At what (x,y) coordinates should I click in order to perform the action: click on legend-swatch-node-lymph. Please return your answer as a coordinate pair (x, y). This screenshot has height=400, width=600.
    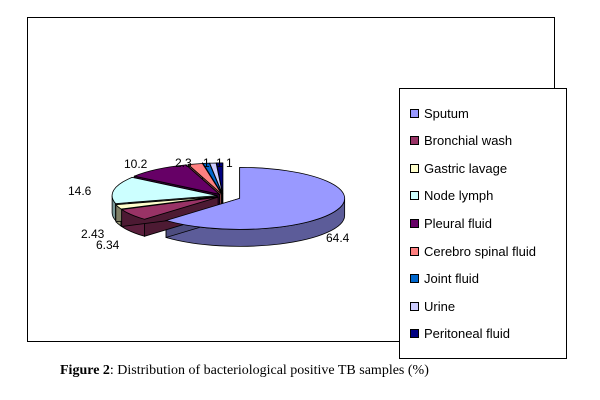
    Looking at the image, I should click on (414, 196).